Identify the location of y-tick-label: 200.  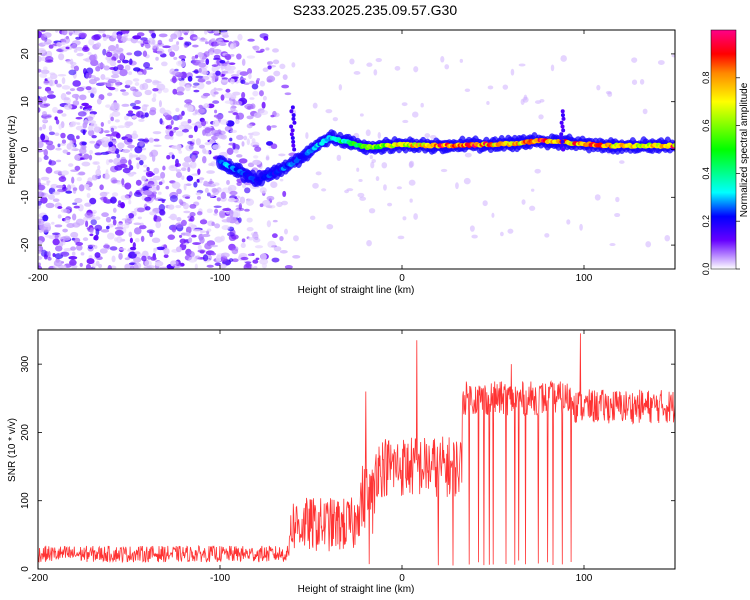
(25, 432).